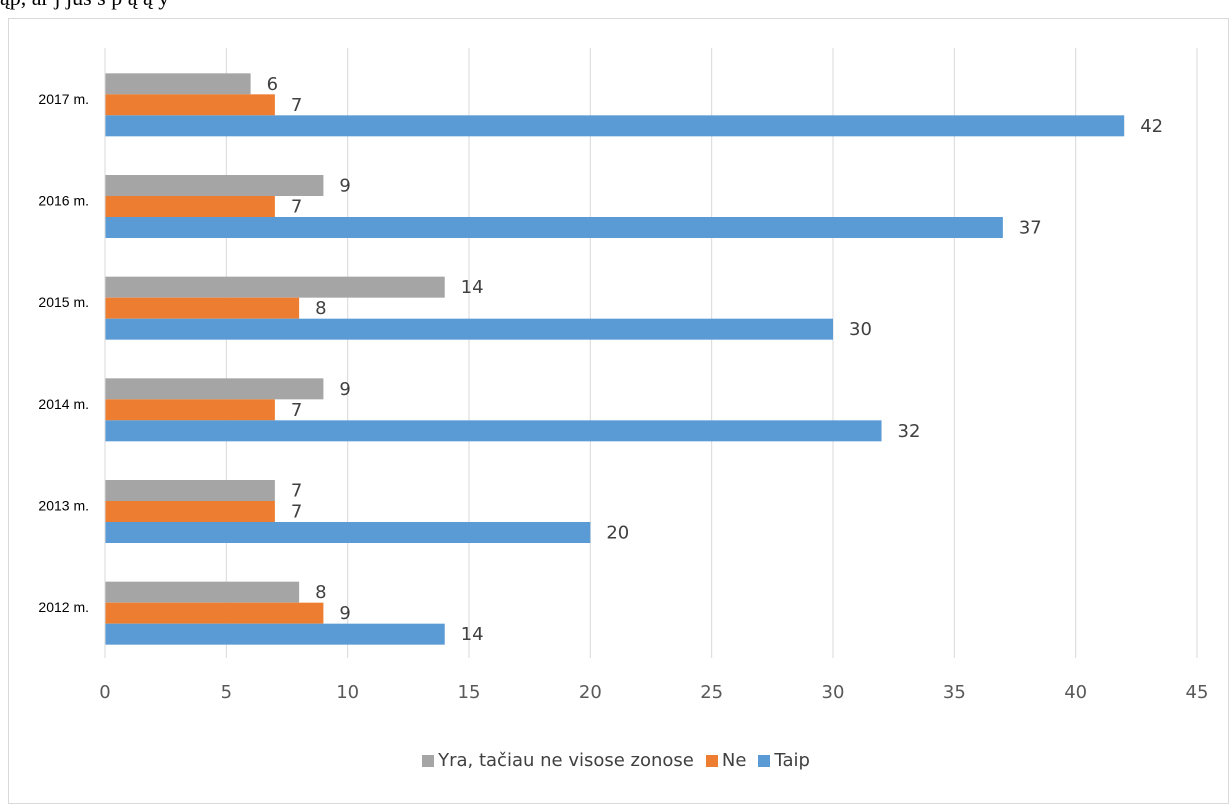 The image size is (1232, 804). What do you see at coordinates (63, 302) in the screenshot?
I see `category-label: 2015 m.` at bounding box center [63, 302].